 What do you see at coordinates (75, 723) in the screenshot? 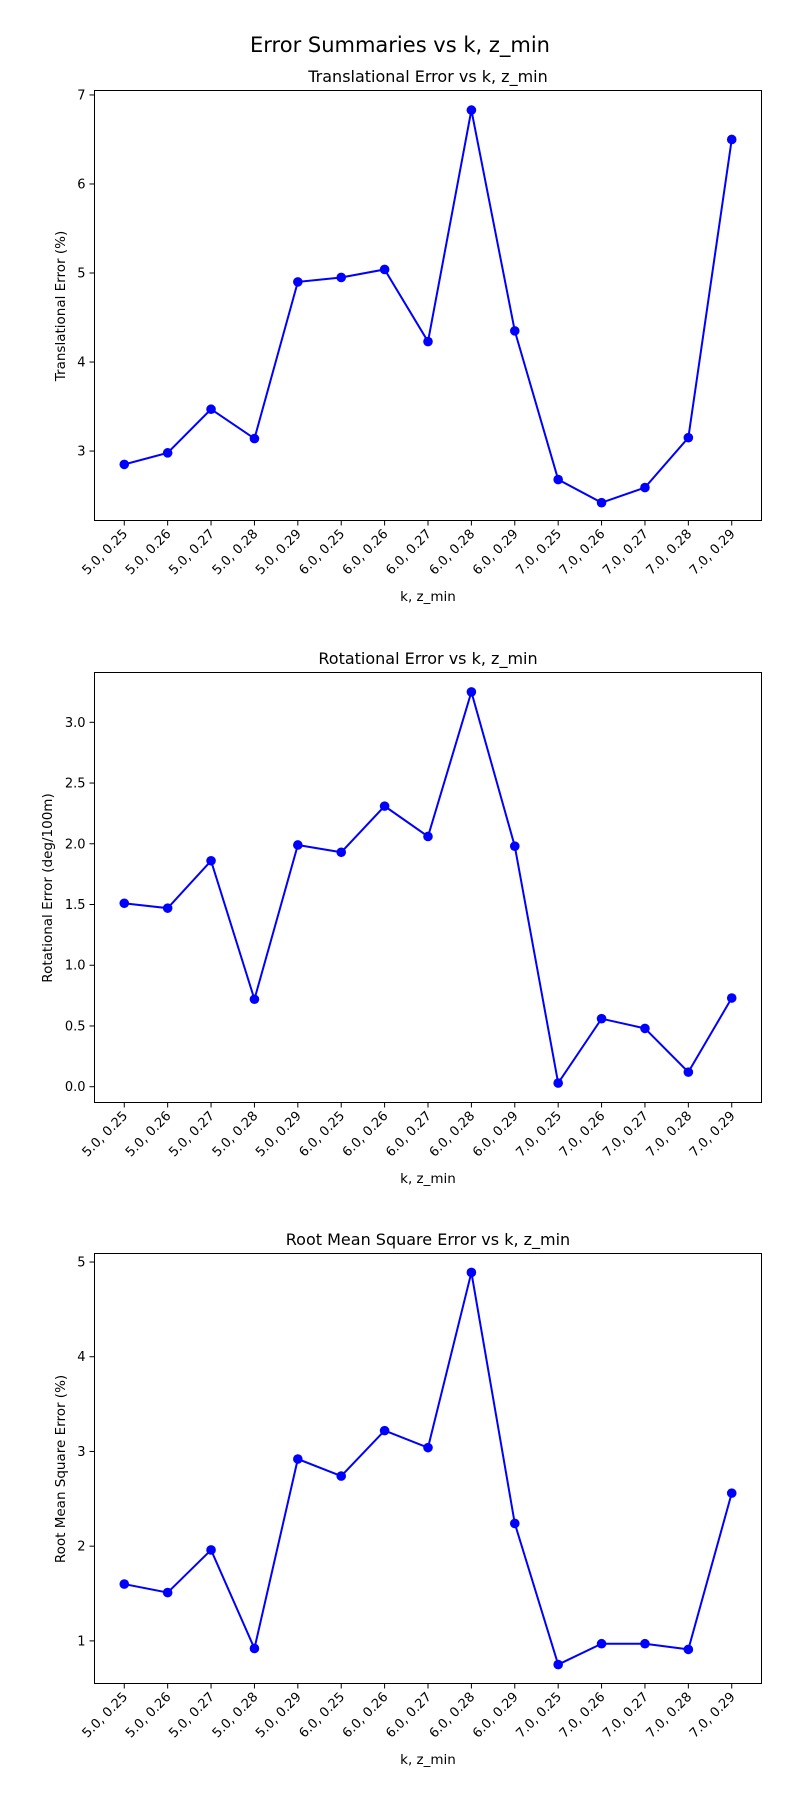
I see `y-tick-label: 3.0` at bounding box center [75, 723].